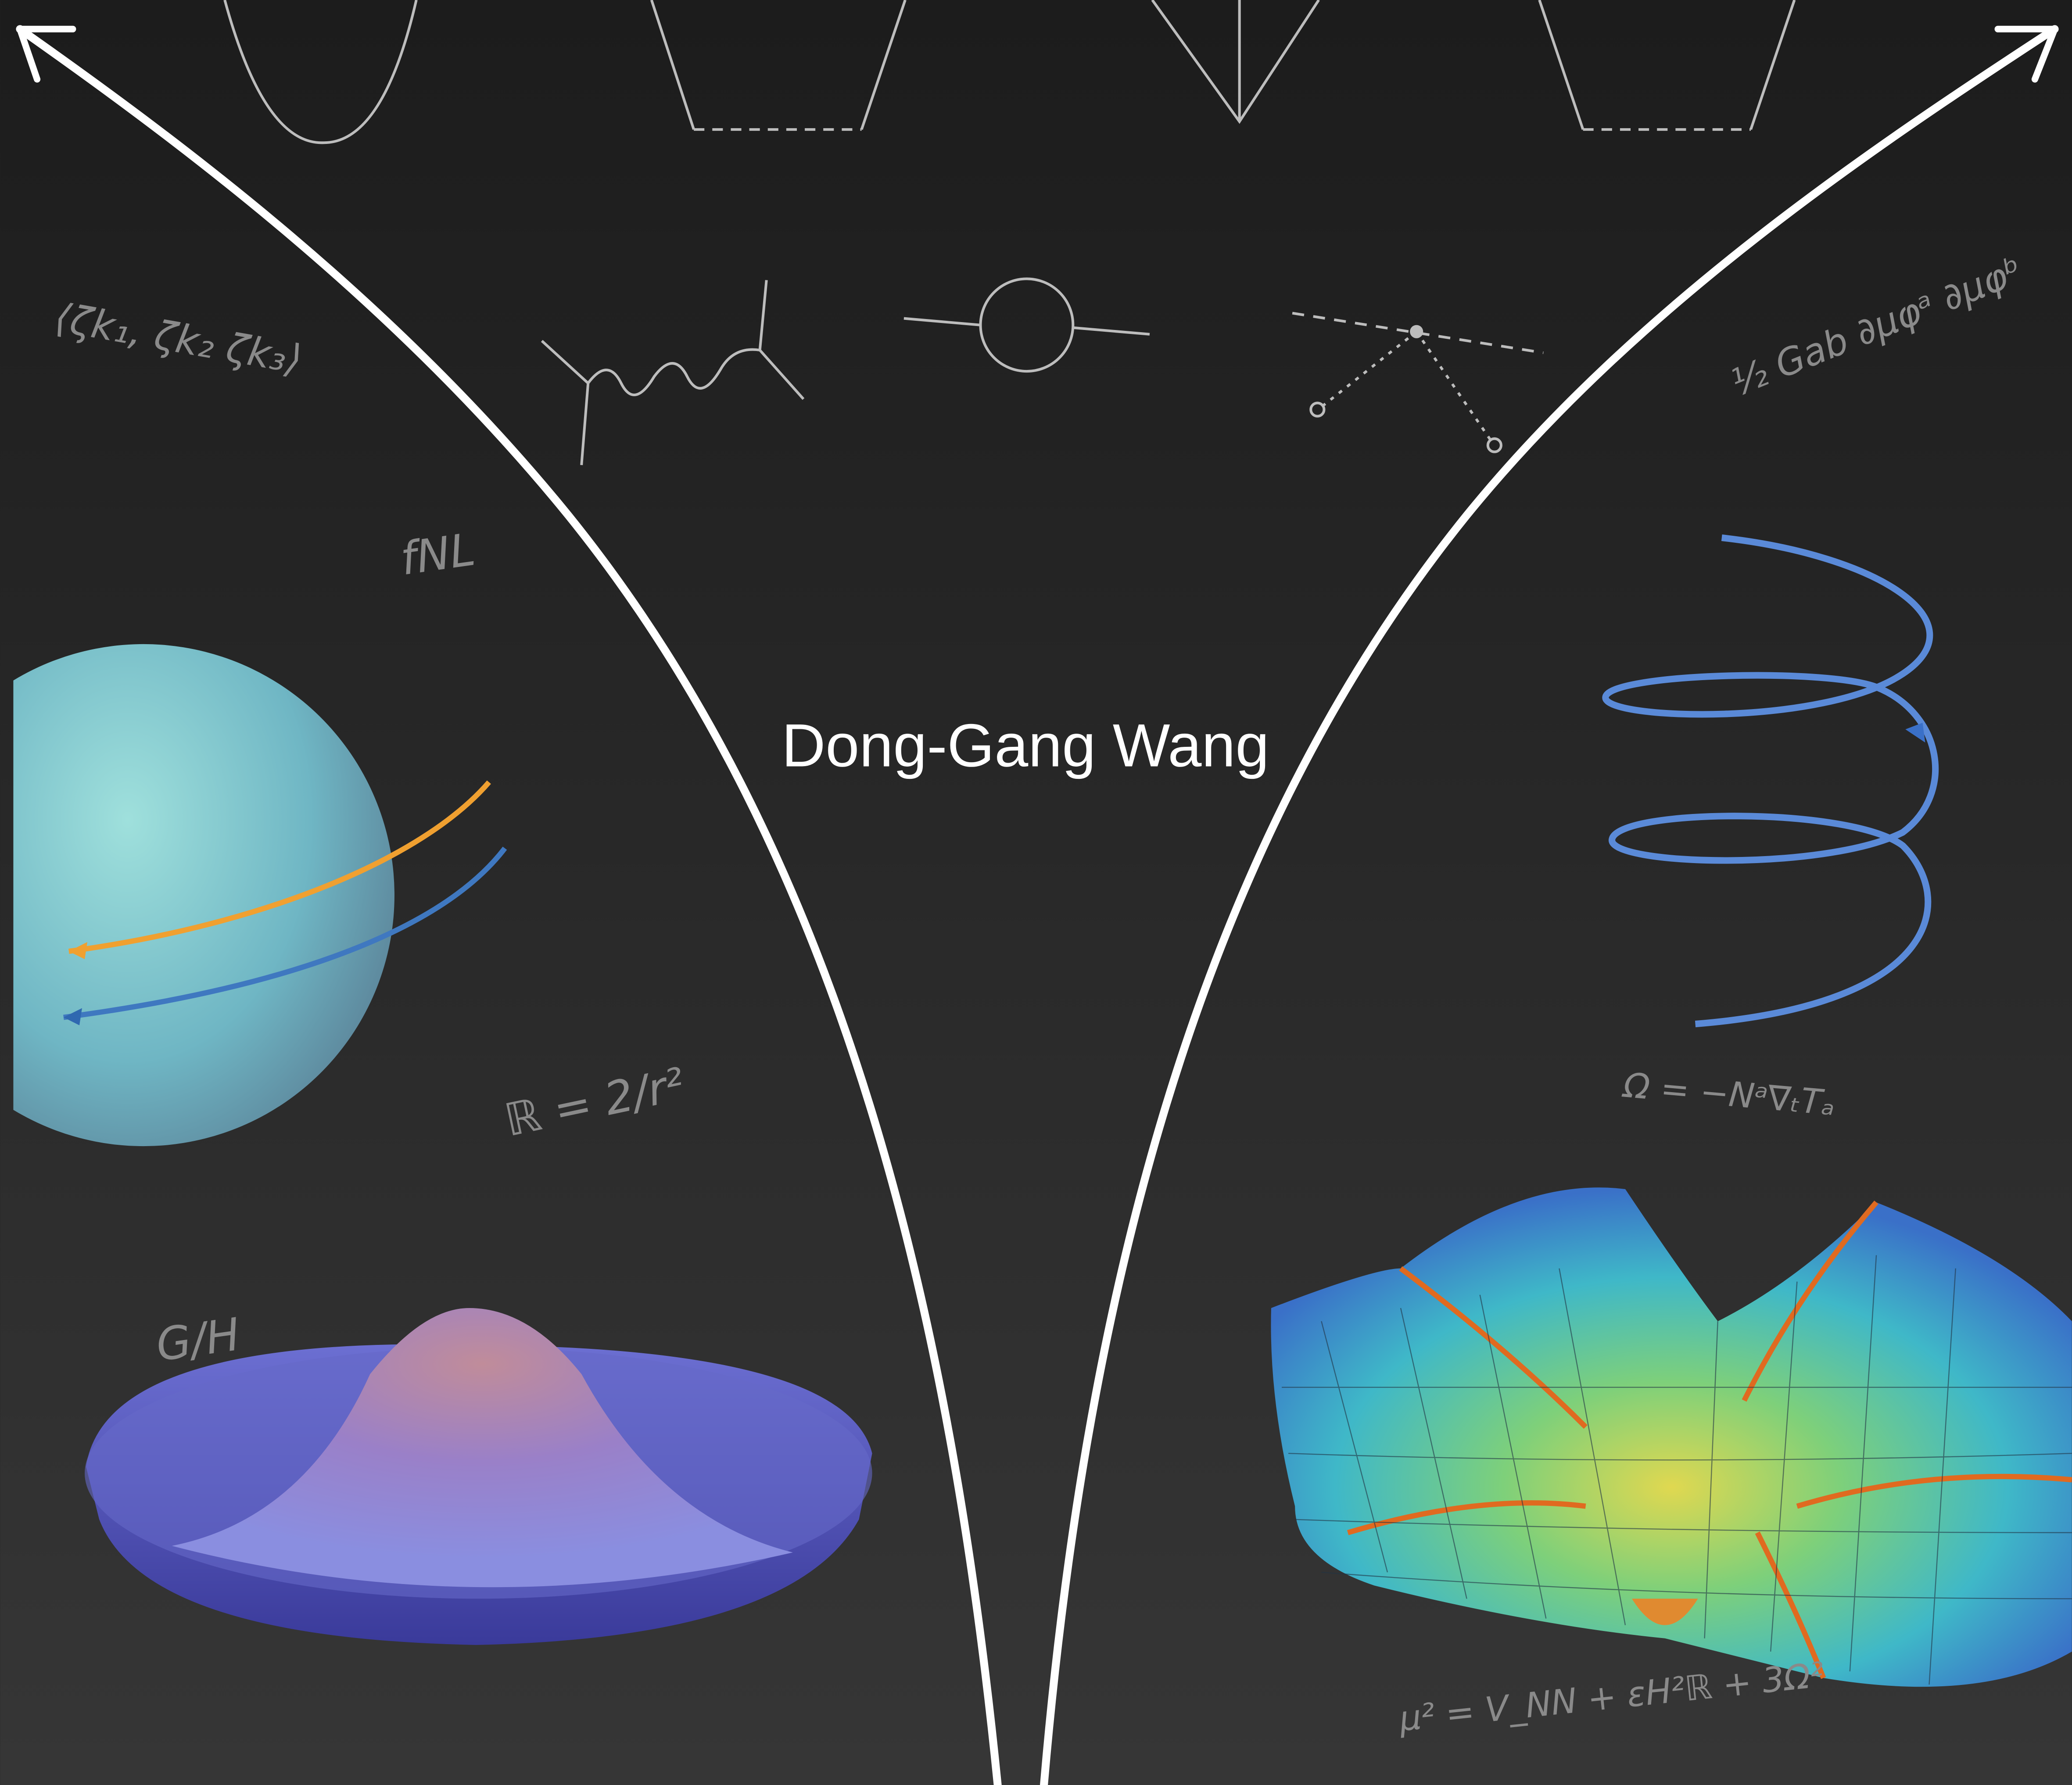 This screenshot has width=2072, height=1785. Describe the element at coordinates (260, 895) in the screenshot. I see `sphere` at that location.